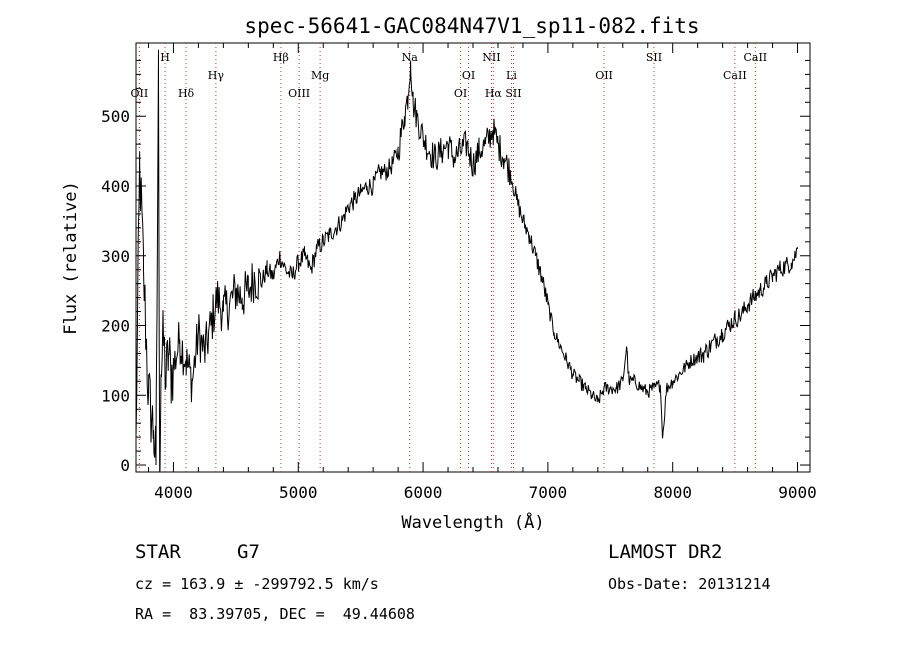 Image resolution: width=900 pixels, height=650 pixels. What do you see at coordinates (275, 614) in the screenshot?
I see `coordinates: RA = 83.39705, DEC = 49.44608` at bounding box center [275, 614].